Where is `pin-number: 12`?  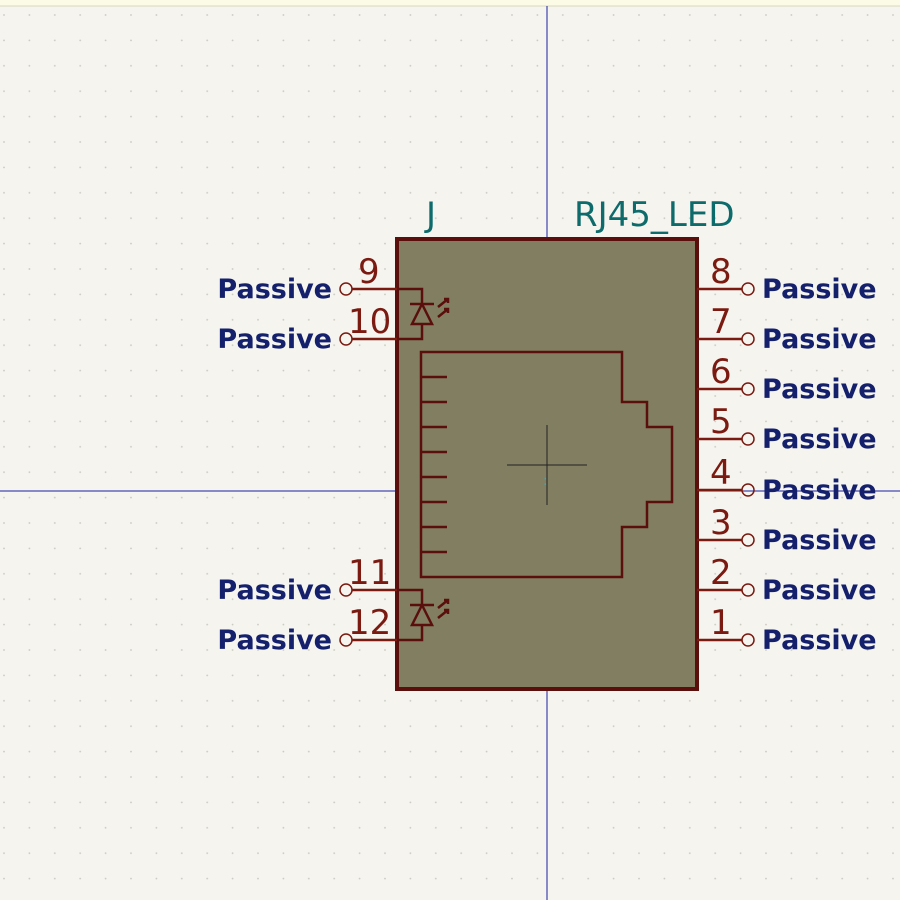
pin-number: 12 is located at coordinates (369, 623).